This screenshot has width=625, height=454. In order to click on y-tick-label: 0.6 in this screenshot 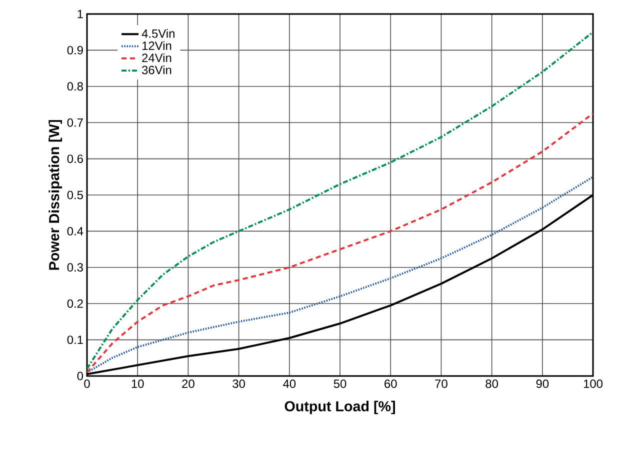, I will do `click(75, 159)`.